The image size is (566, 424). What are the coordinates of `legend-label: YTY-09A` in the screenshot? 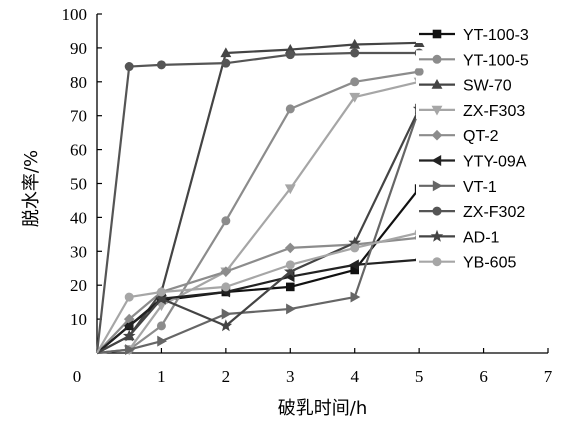 It's located at (495, 162).